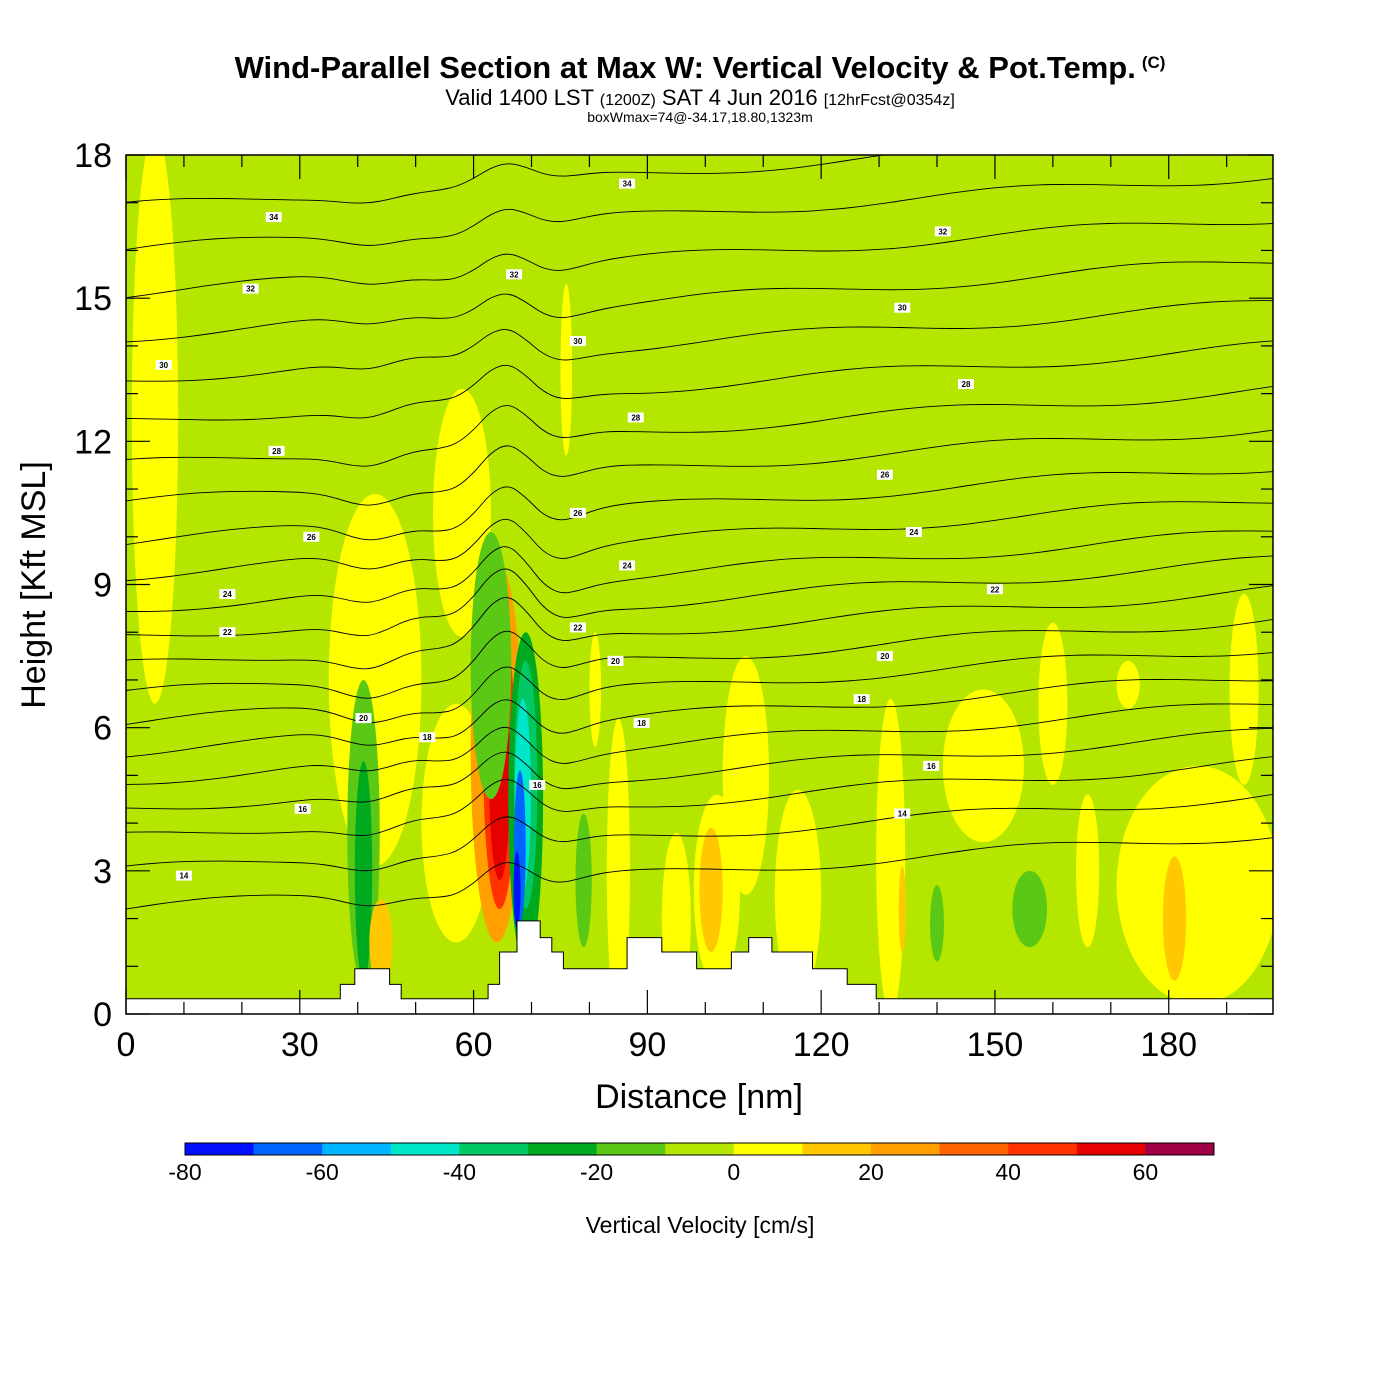  I want to click on contour-label-2: 20, so click(363, 718).